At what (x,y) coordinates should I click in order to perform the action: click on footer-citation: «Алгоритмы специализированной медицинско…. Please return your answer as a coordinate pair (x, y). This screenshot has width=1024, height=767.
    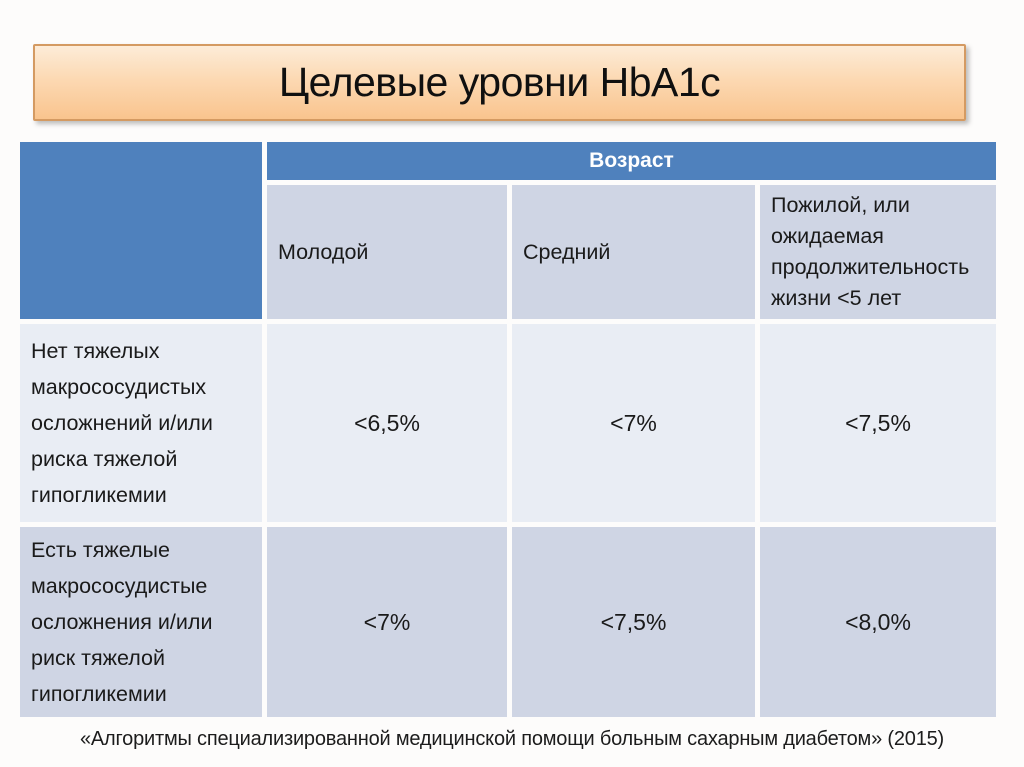
    Looking at the image, I should click on (511, 739).